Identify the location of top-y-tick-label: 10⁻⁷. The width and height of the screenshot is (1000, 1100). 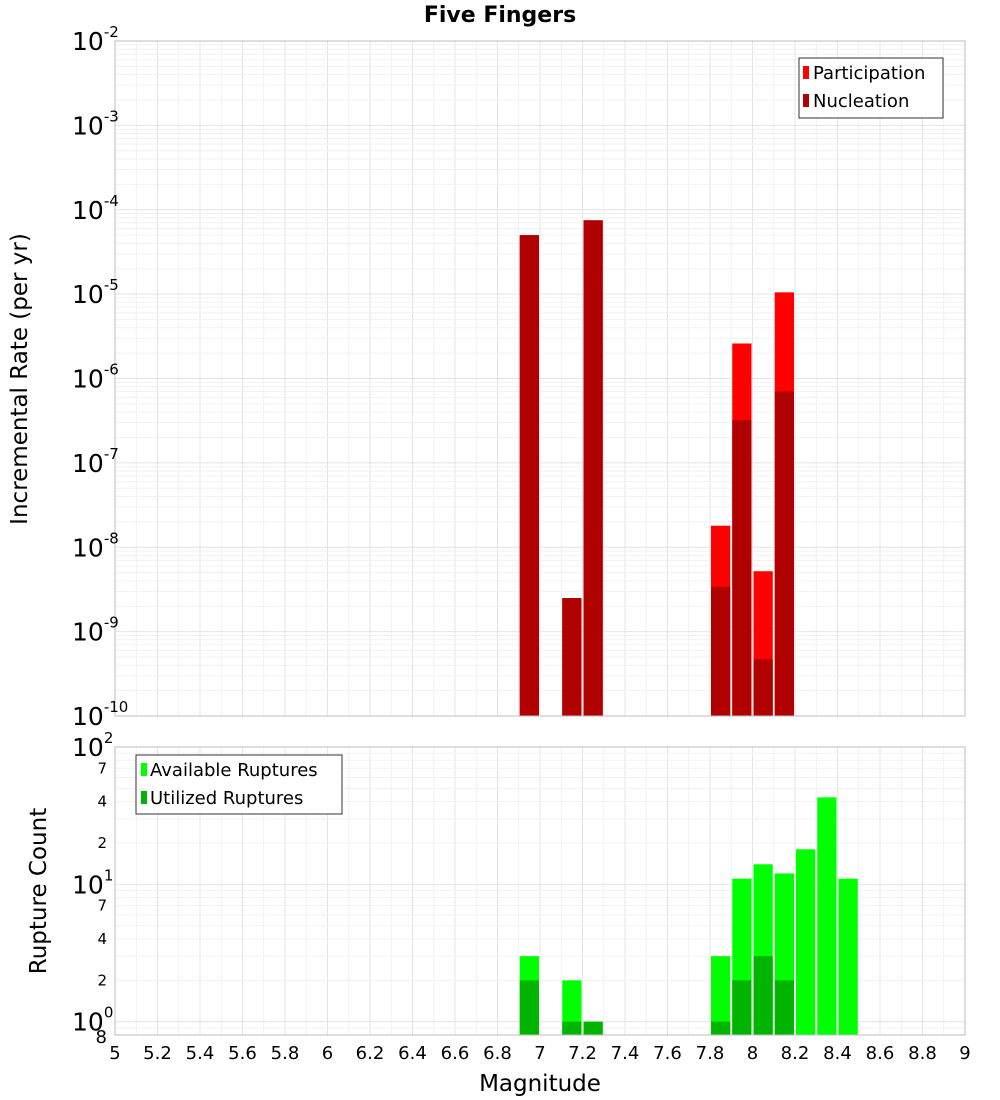
(95, 461).